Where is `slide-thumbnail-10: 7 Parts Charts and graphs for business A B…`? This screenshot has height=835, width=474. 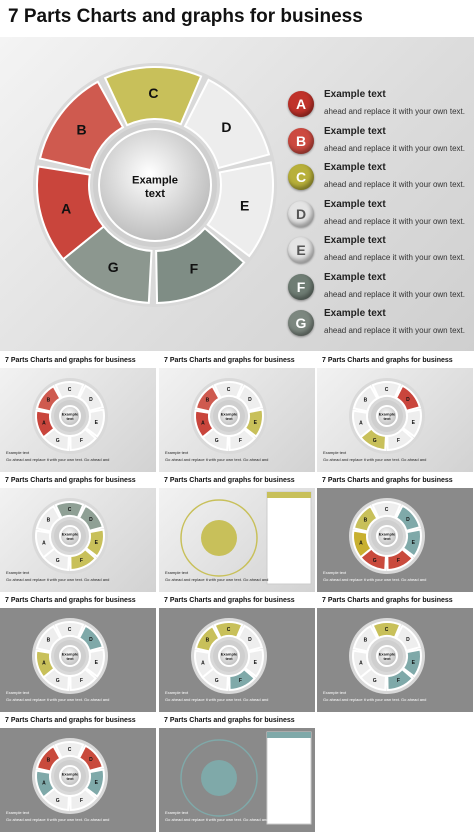 slide-thumbnail-10: 7 Parts Charts and graphs for business A B… is located at coordinates (78, 774).